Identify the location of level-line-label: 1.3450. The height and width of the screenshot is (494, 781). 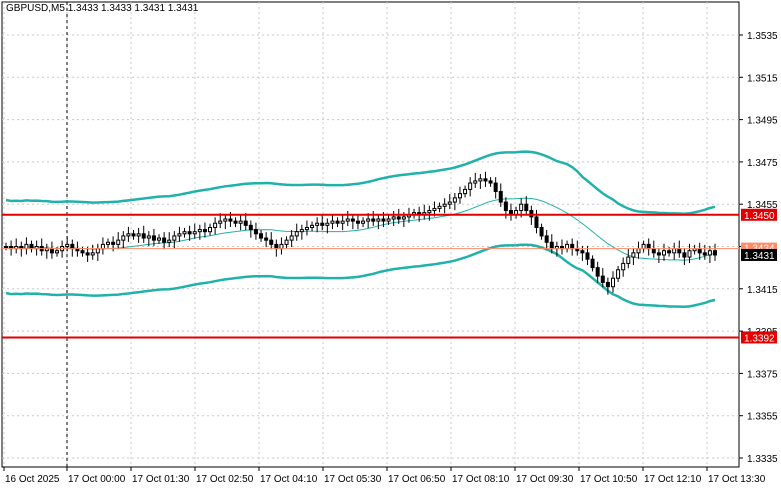
(759, 216).